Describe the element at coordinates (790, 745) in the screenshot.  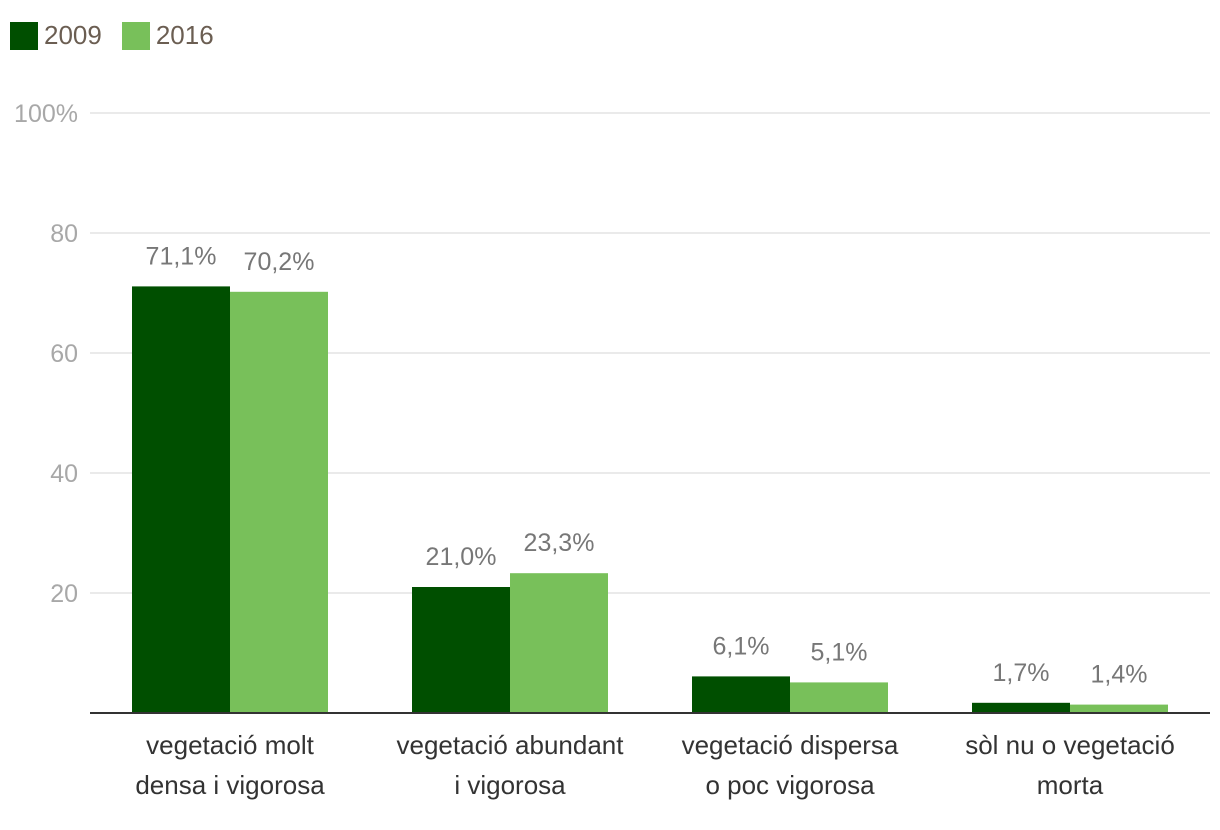
I see `x-category-label: vegetació dispersa` at that location.